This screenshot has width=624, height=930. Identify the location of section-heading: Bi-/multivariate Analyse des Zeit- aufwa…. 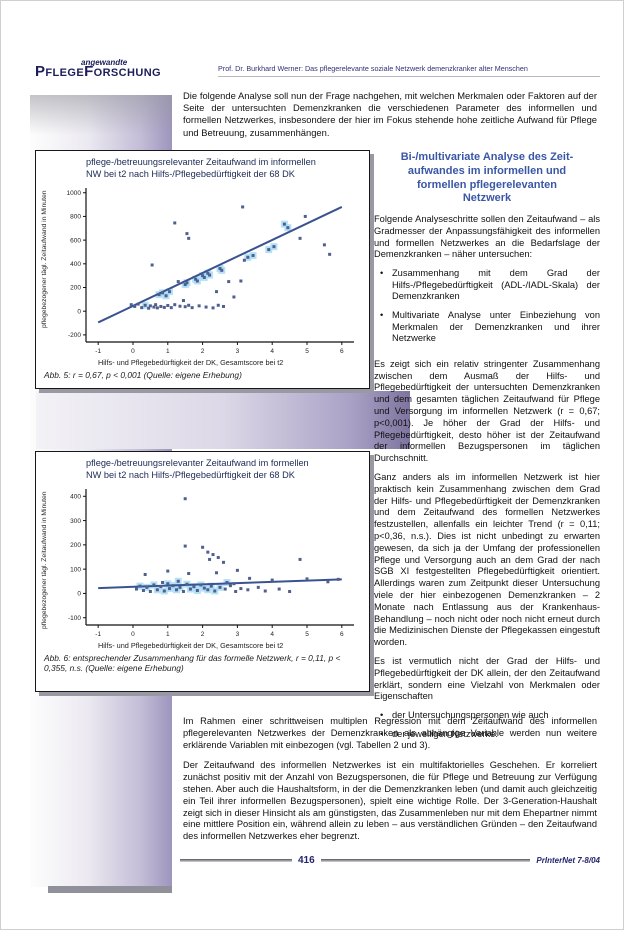
(487, 178).